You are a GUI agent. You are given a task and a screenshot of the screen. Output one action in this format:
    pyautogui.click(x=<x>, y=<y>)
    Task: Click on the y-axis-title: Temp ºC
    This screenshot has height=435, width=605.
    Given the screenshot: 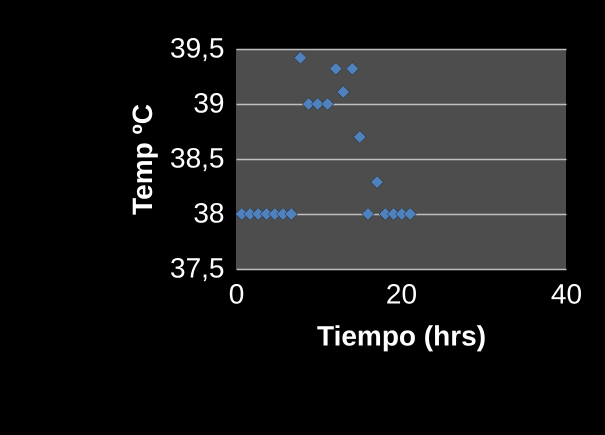 What is the action you would take?
    pyautogui.click(x=142, y=159)
    